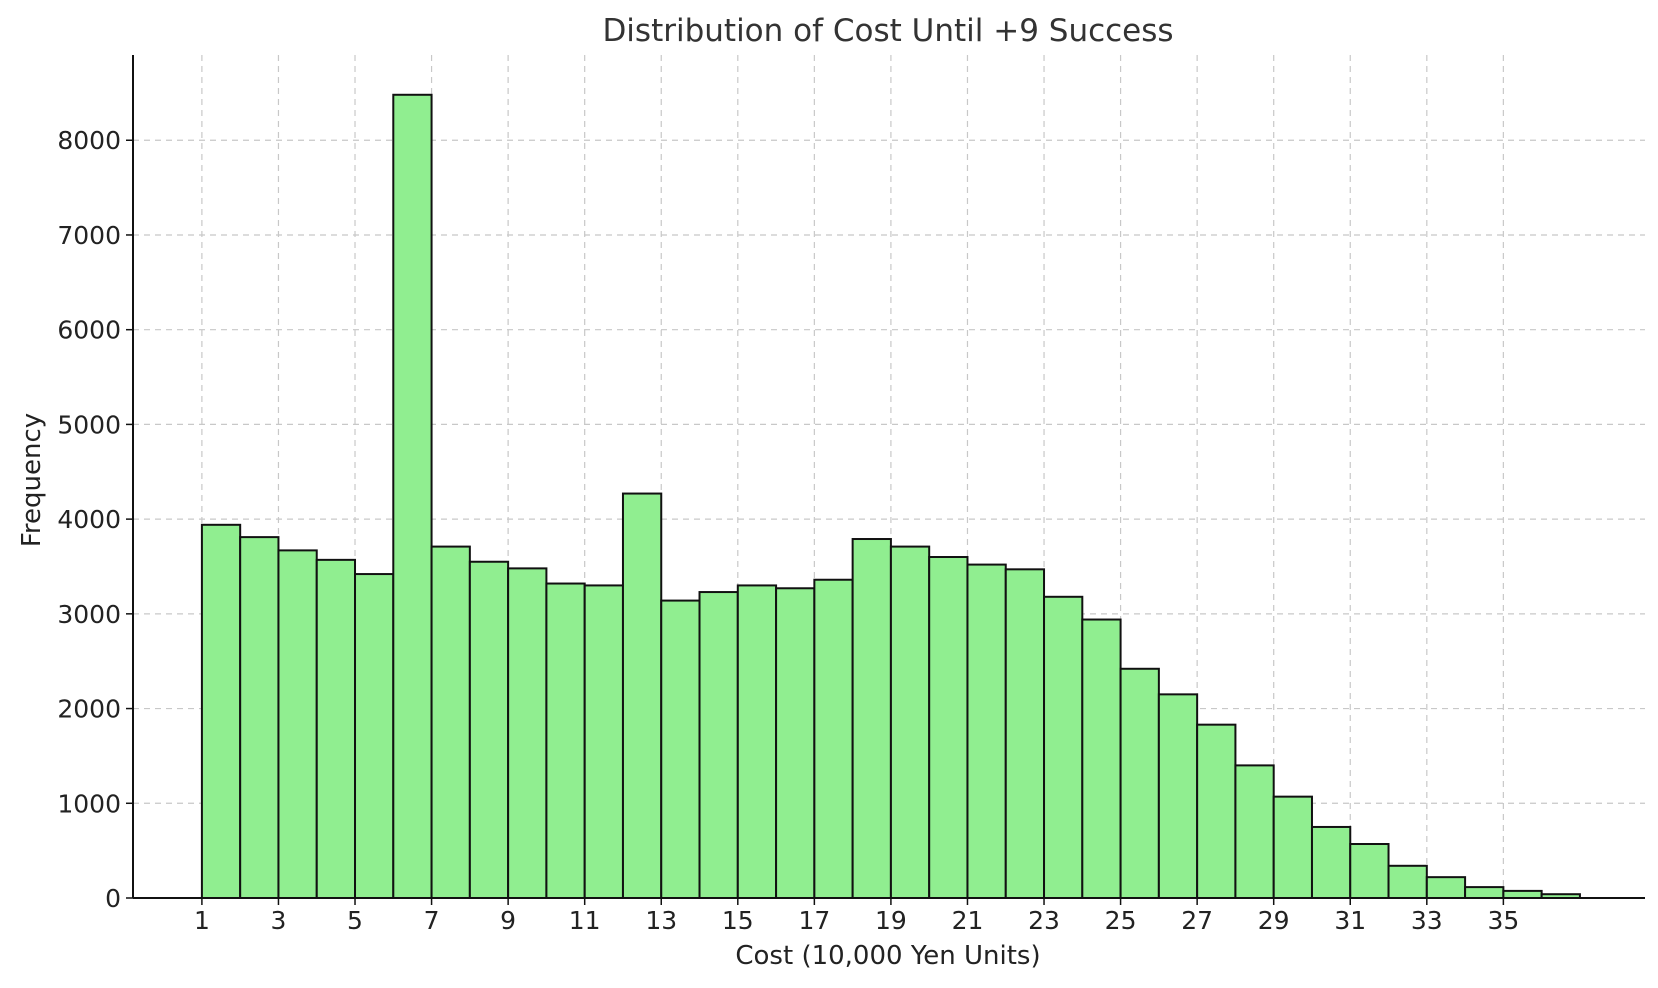 The width and height of the screenshot is (1658, 988). Describe the element at coordinates (891, 920) in the screenshot. I see `x-tick-label: 19` at that location.